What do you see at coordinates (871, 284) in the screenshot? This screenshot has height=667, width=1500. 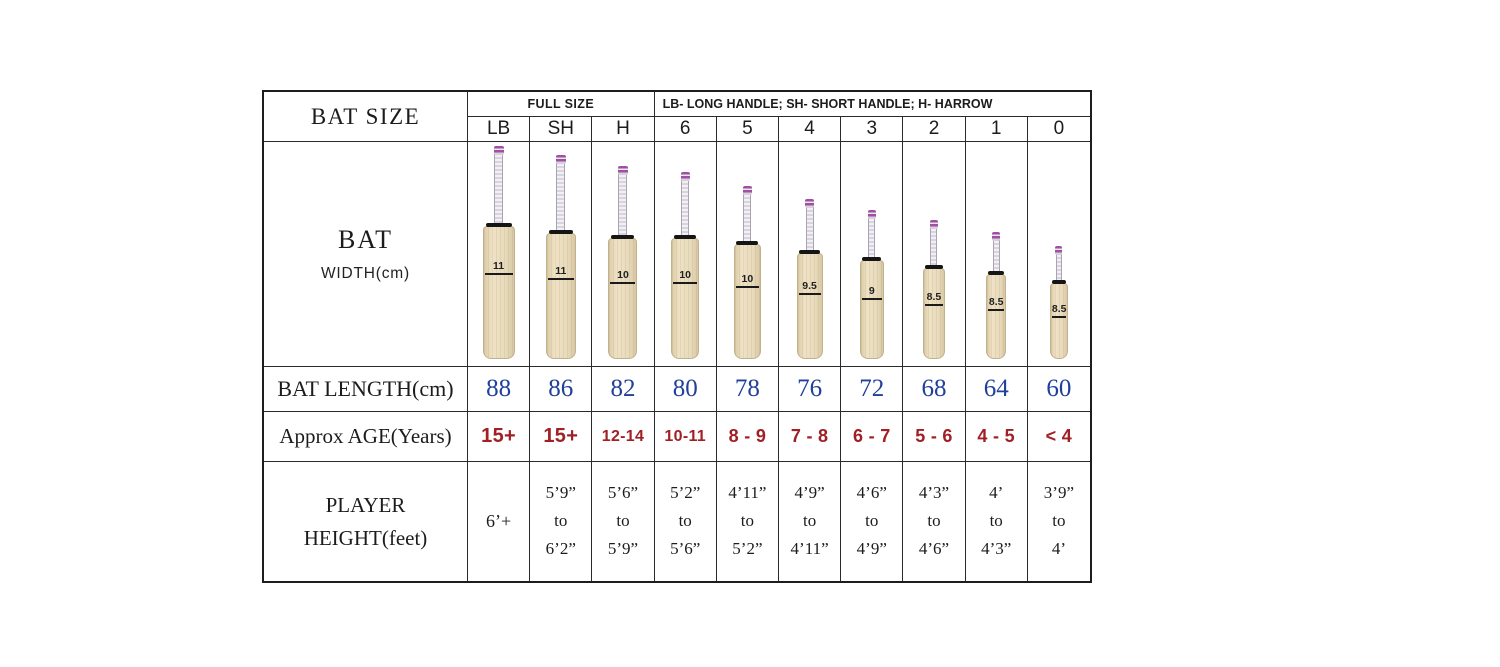 I see `bat-illustration: 9` at bounding box center [871, 284].